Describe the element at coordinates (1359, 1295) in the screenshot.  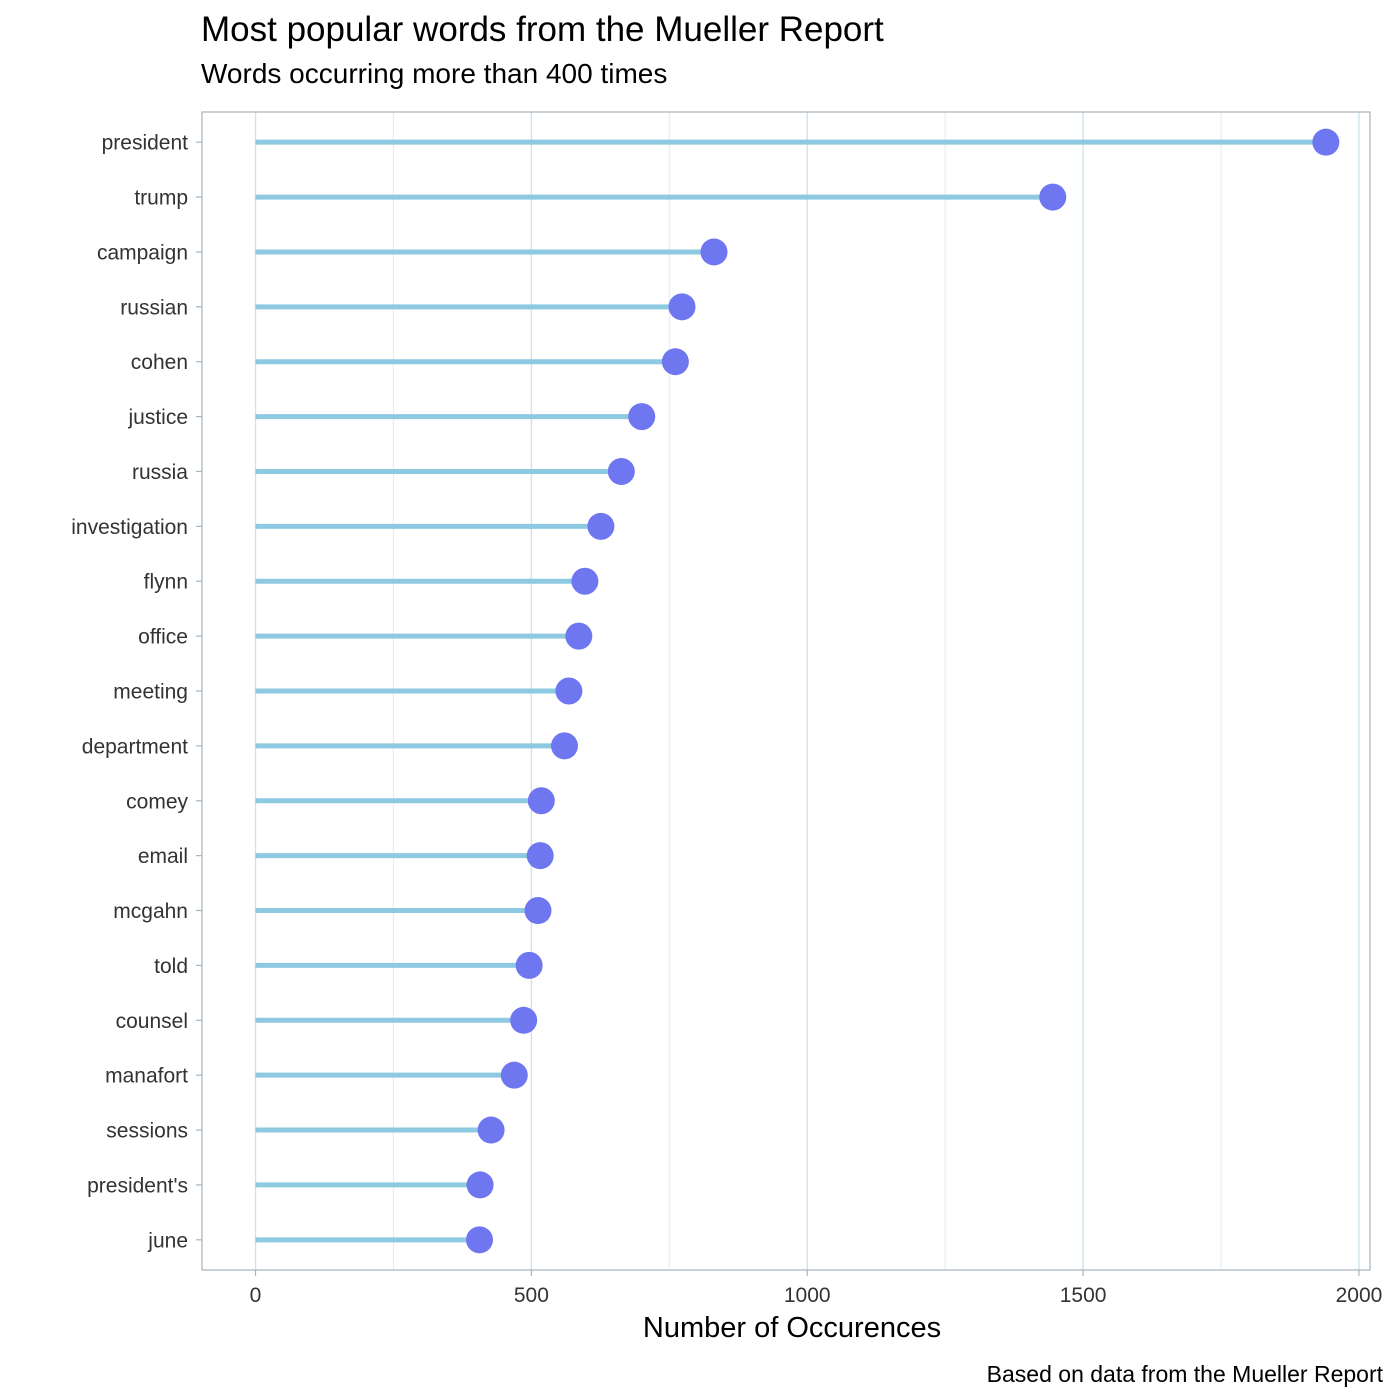
I see `x-tick-label: 2000` at that location.